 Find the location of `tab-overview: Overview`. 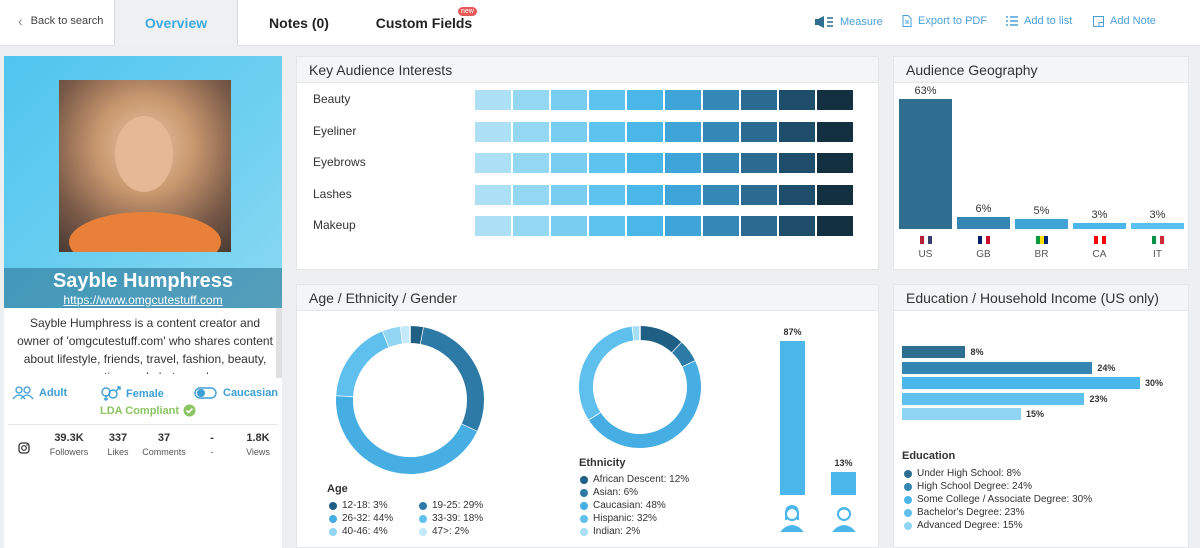

tab-overview: Overview is located at coordinates (176, 23).